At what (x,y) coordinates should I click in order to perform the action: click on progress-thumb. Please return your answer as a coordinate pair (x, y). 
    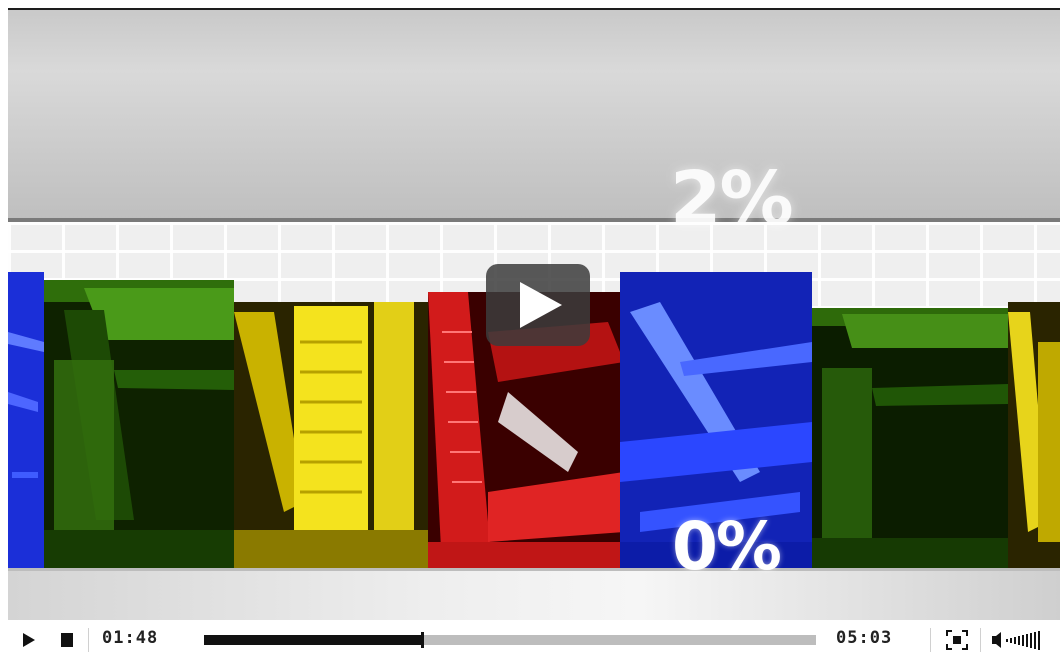
    Looking at the image, I should click on (422, 640).